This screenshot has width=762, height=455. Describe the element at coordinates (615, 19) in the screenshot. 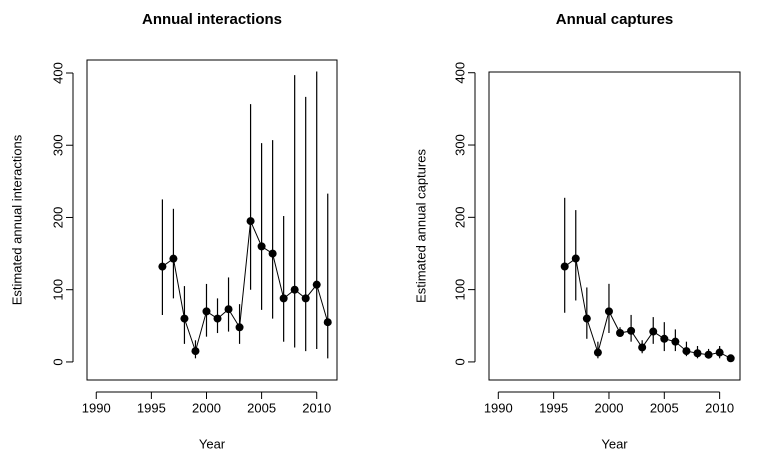

I see `chart-title: Annual captures` at that location.